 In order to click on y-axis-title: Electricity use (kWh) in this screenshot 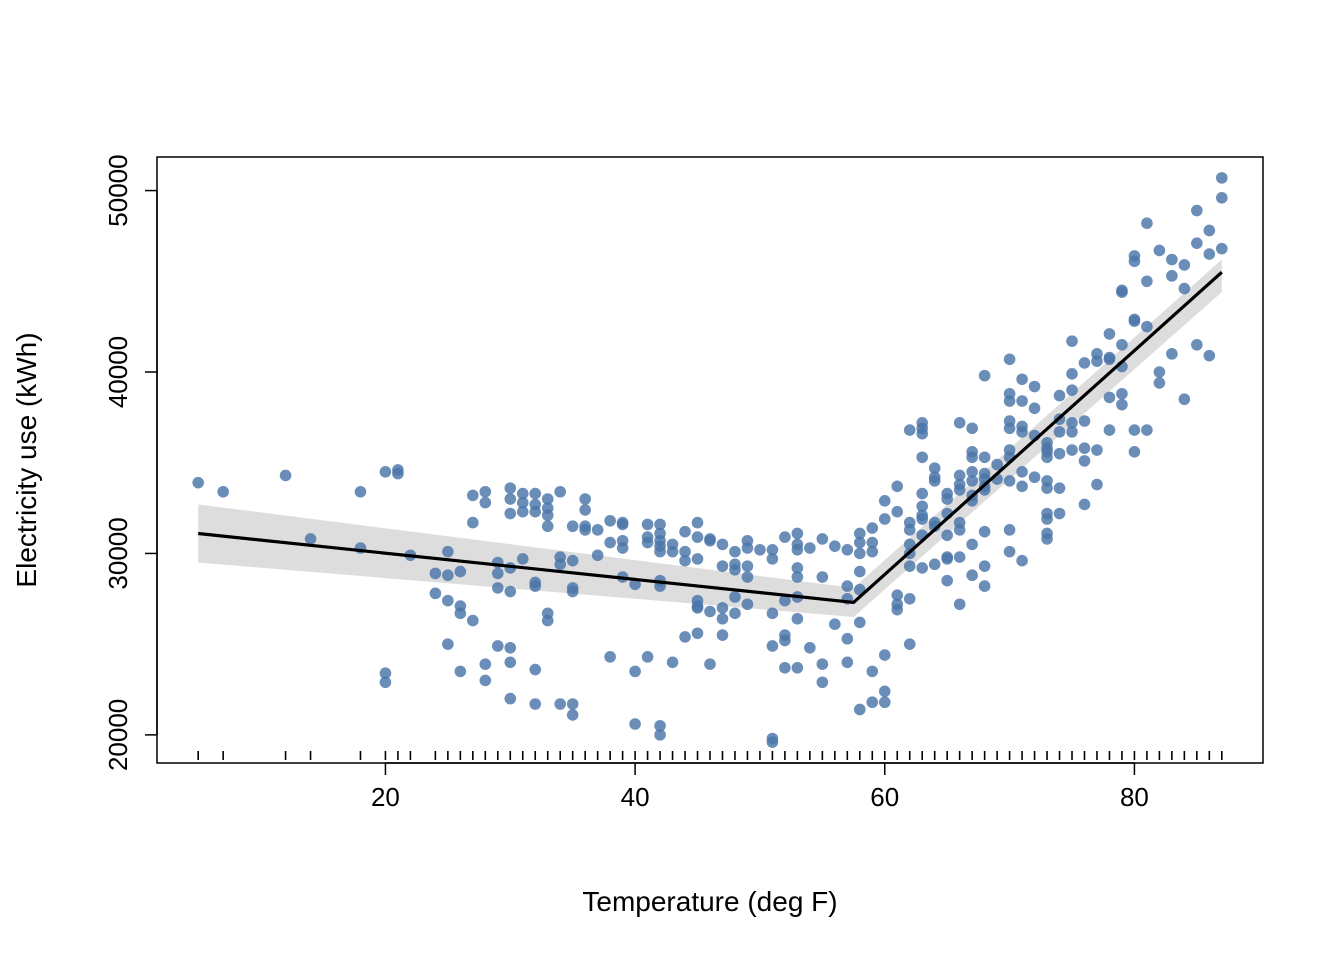, I will do `click(26, 459)`.